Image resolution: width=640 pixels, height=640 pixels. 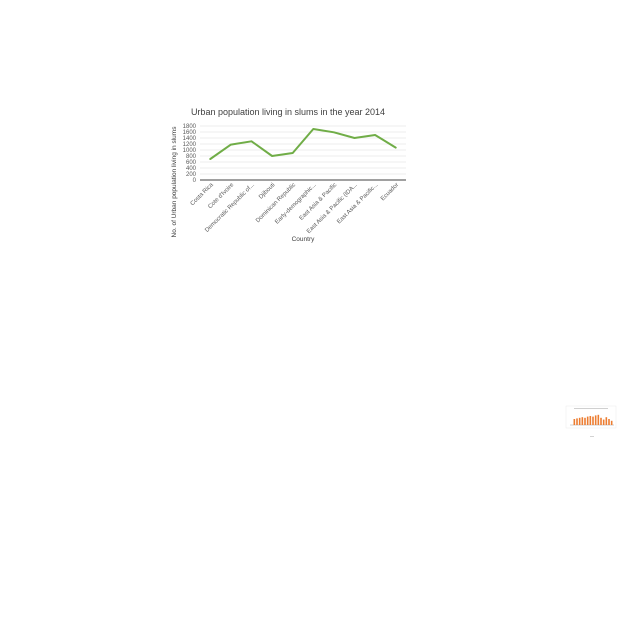 I want to click on gridlines, so click(x=303, y=150).